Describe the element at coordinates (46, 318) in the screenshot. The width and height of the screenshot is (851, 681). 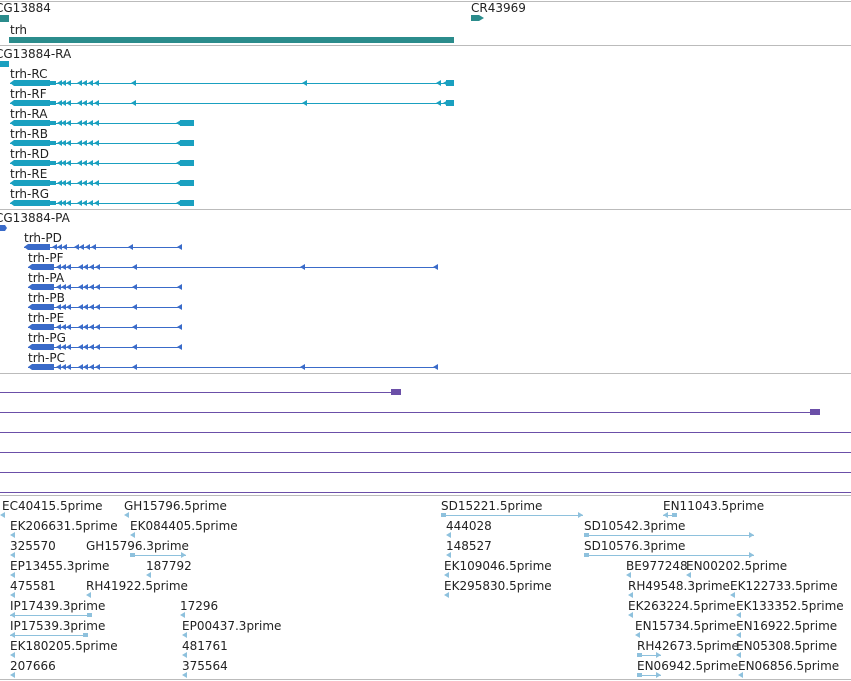
I see `protein-label: trh-PE` at that location.